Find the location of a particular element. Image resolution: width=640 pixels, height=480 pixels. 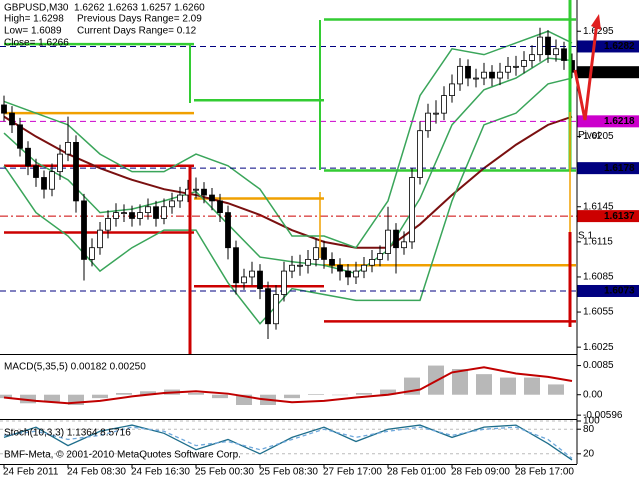

indicator-title: Stoch(10,3,3) 1.1364 8.5716 is located at coordinates (67, 433).